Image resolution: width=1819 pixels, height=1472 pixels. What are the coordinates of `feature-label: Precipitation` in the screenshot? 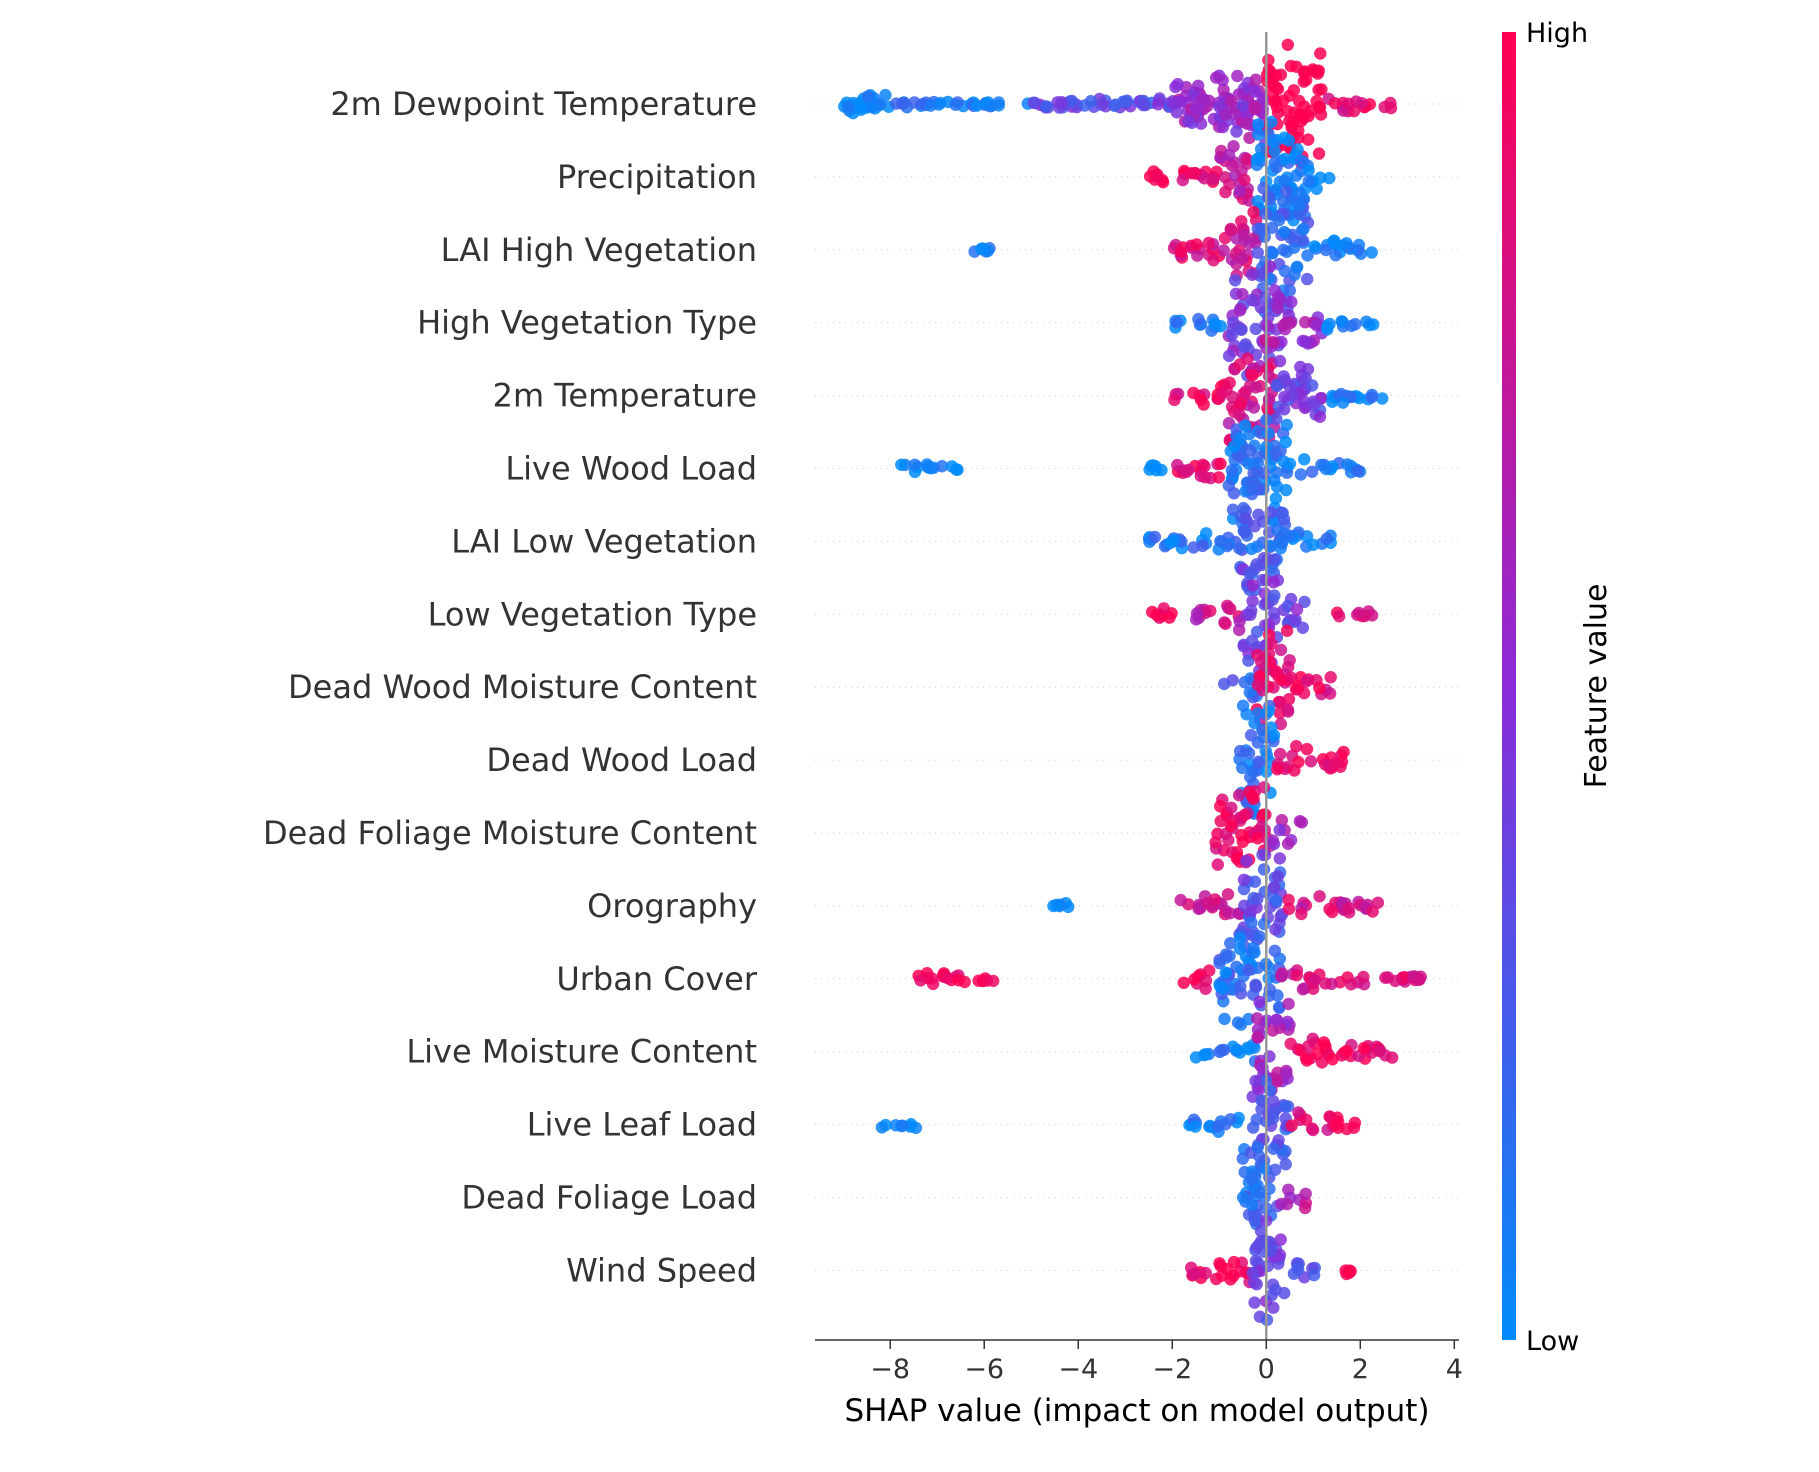 It's located at (657, 177).